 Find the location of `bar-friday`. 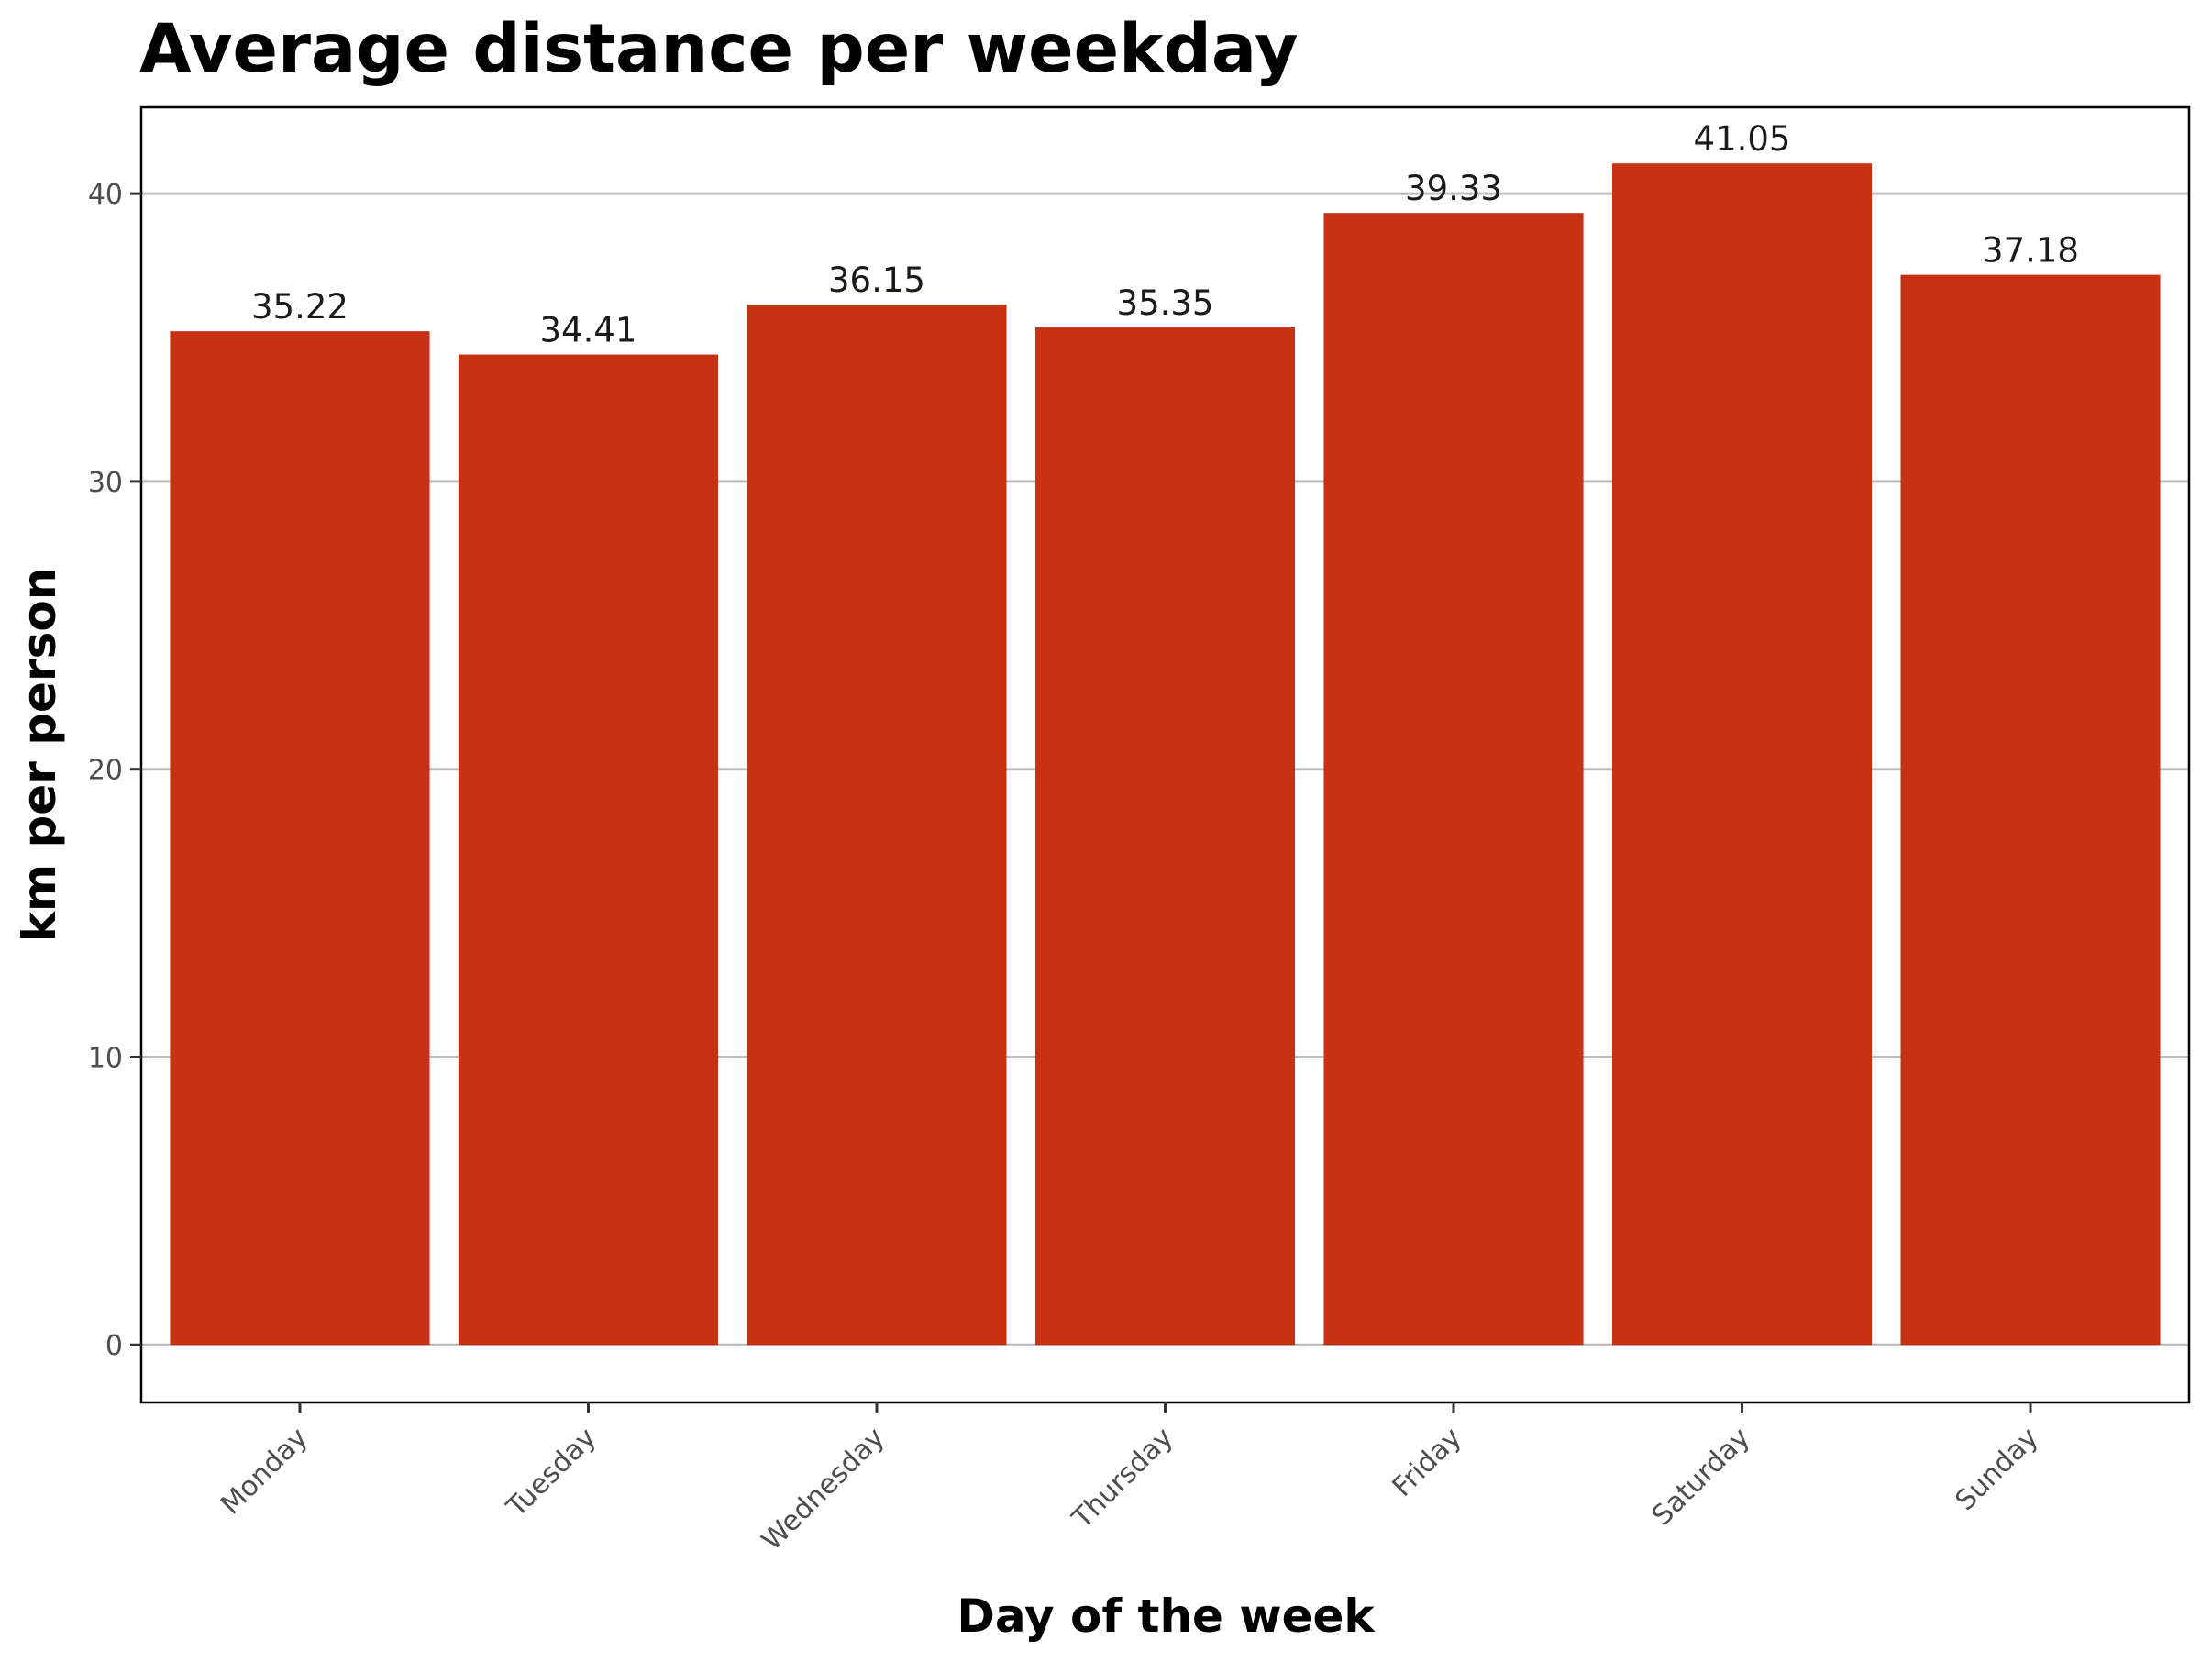

bar-friday is located at coordinates (1454, 779).